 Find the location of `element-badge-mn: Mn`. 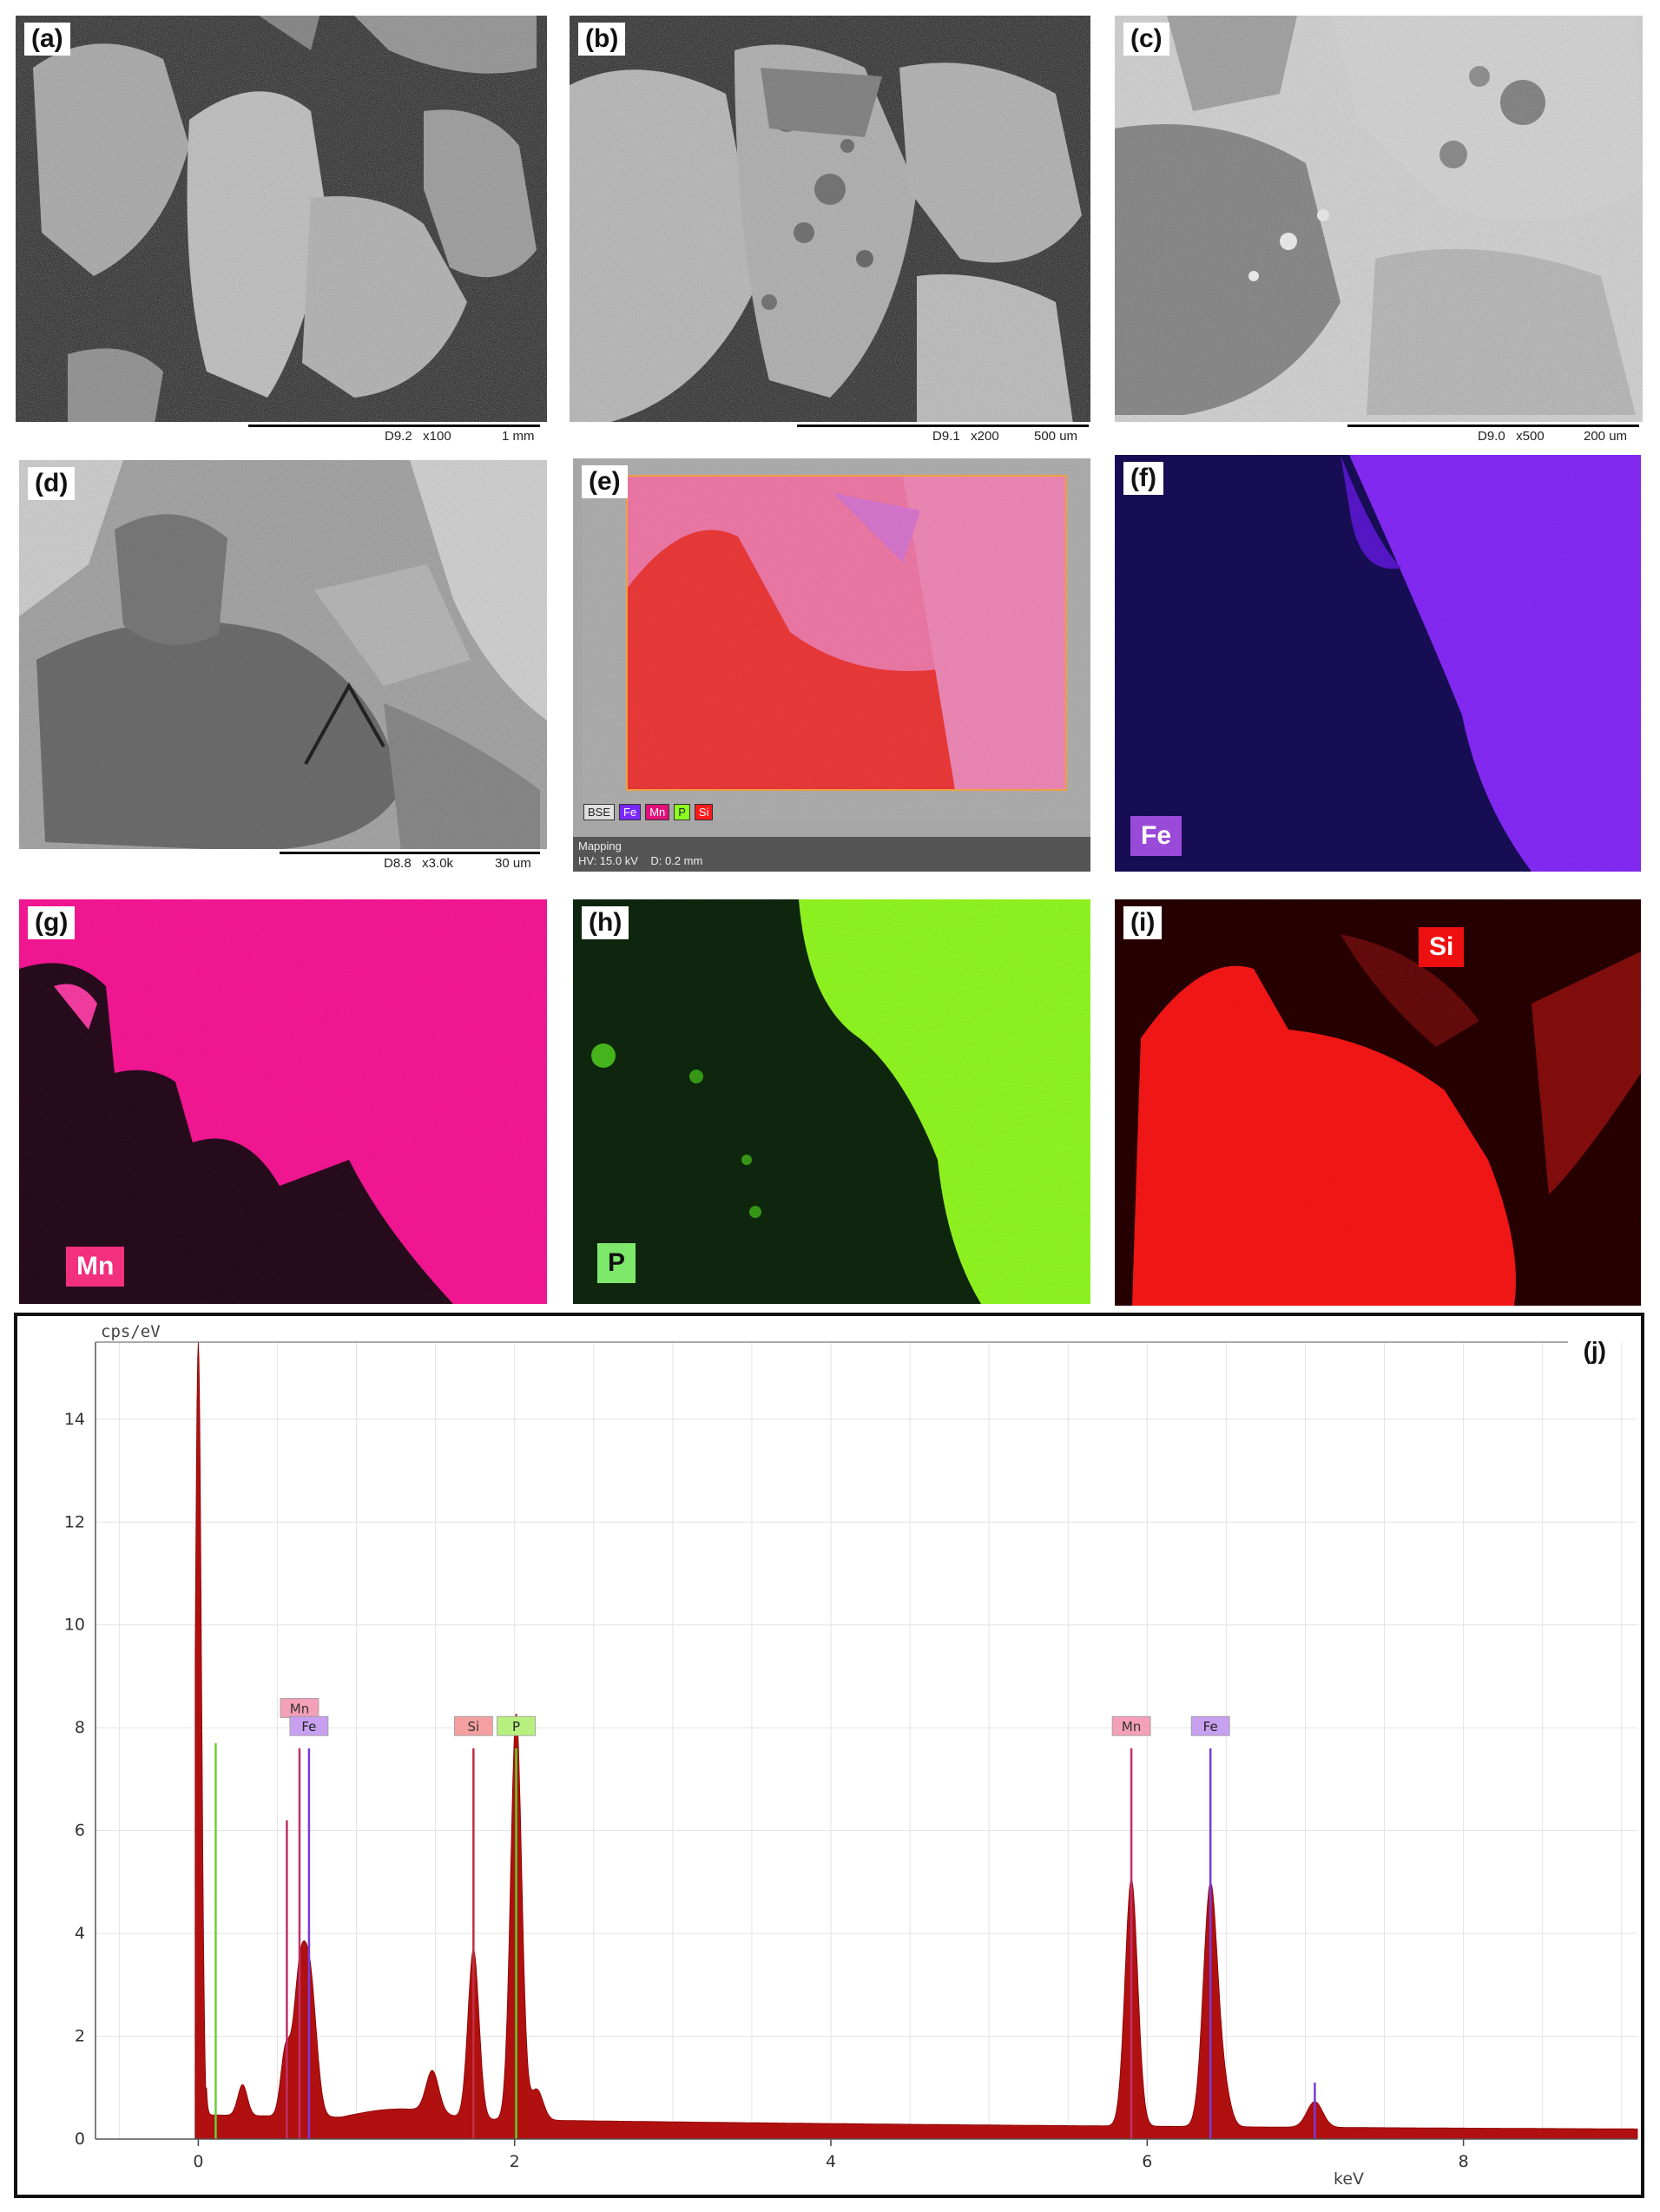

element-badge-mn: Mn is located at coordinates (95, 1267).